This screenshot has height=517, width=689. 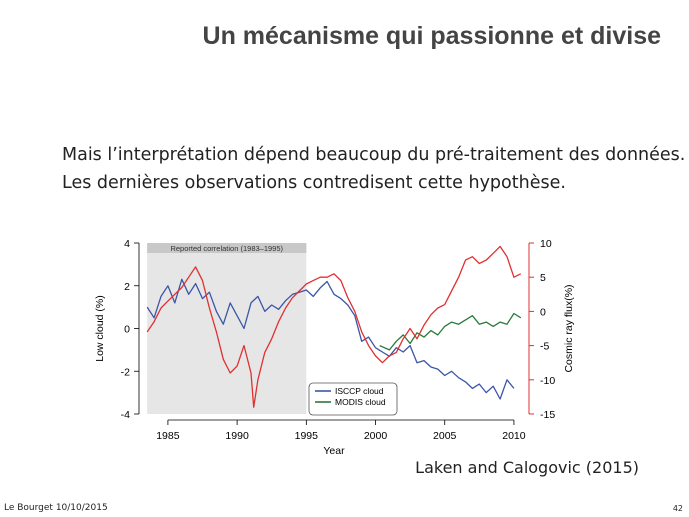 What do you see at coordinates (237, 436) in the screenshot?
I see `x-tick-label: 1990` at bounding box center [237, 436].